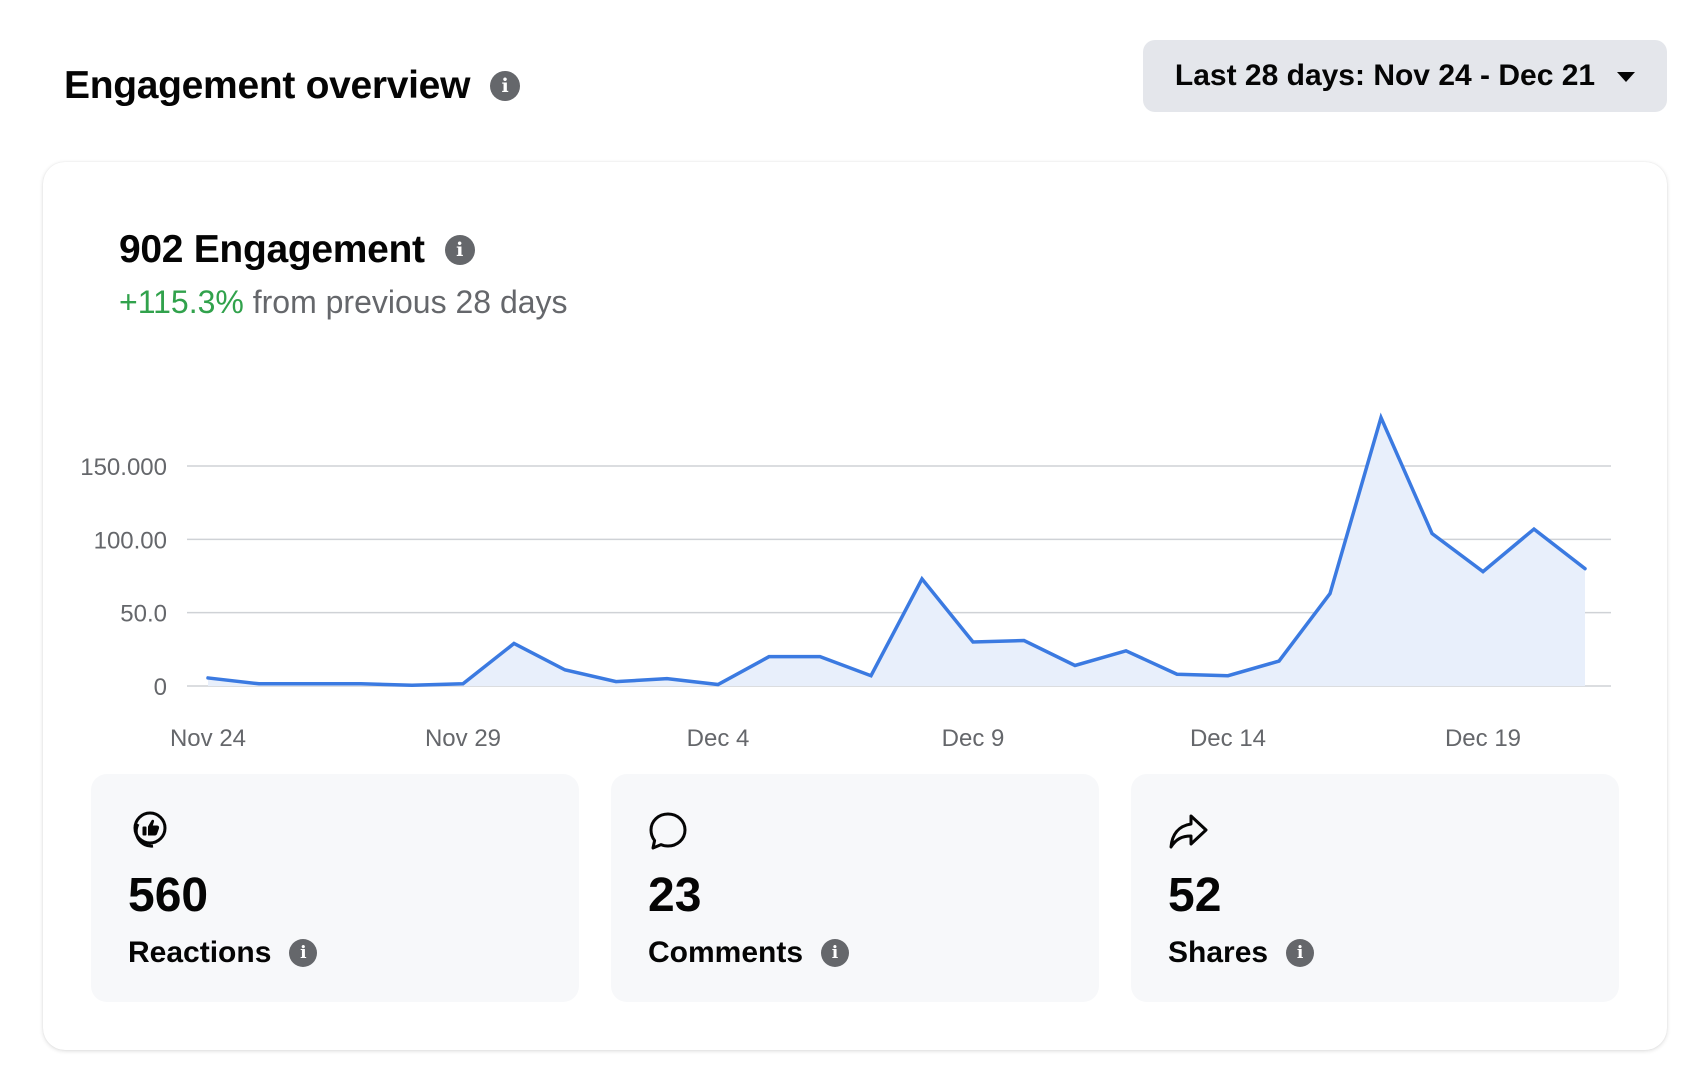 The image size is (1706, 1076). What do you see at coordinates (405, 302) in the screenshot?
I see `change-text: from previous 28 days` at bounding box center [405, 302].